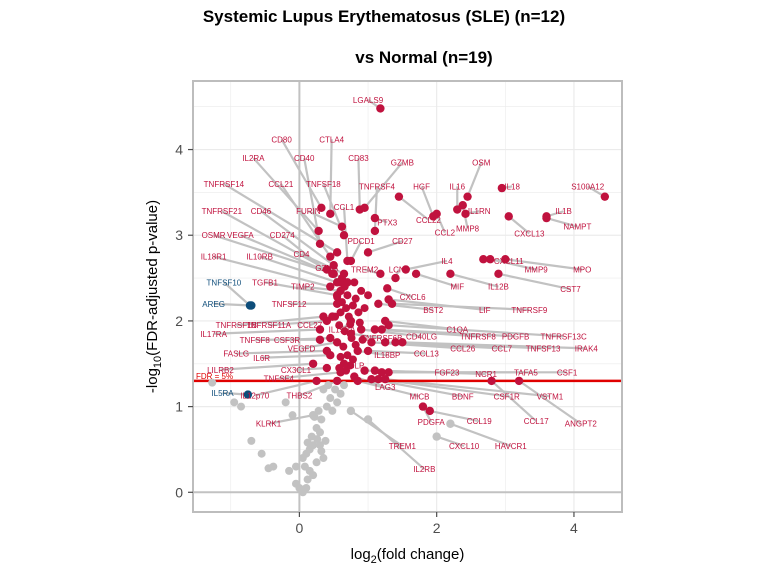 This screenshot has width=768, height=576. I want to click on x-tick-label: 0, so click(299, 528).